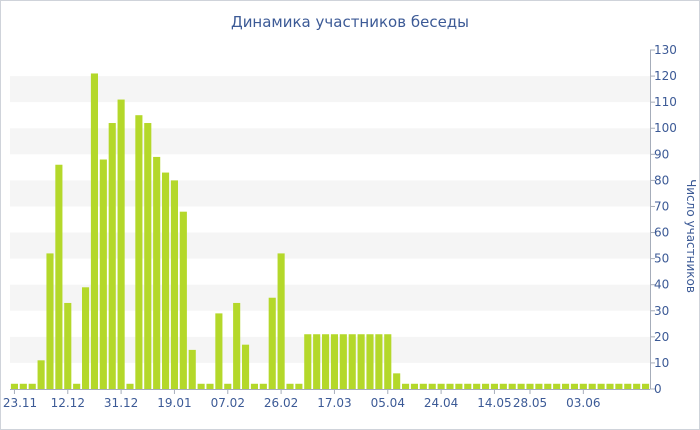  I want to click on y-tick-label: 80, so click(661, 180).